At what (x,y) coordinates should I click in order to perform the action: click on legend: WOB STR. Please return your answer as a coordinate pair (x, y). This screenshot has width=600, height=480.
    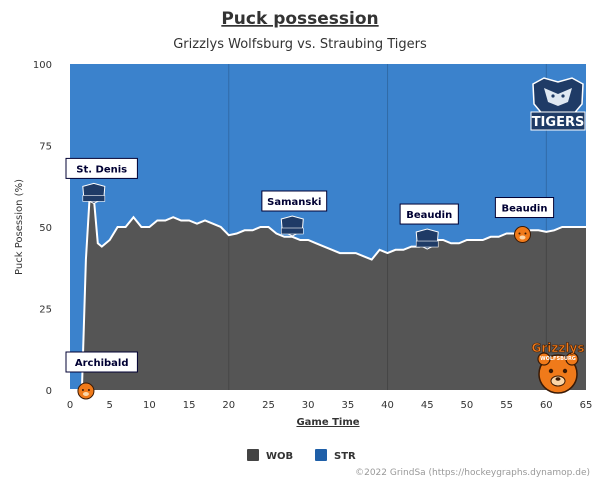
    Looking at the image, I should click on (301, 455).